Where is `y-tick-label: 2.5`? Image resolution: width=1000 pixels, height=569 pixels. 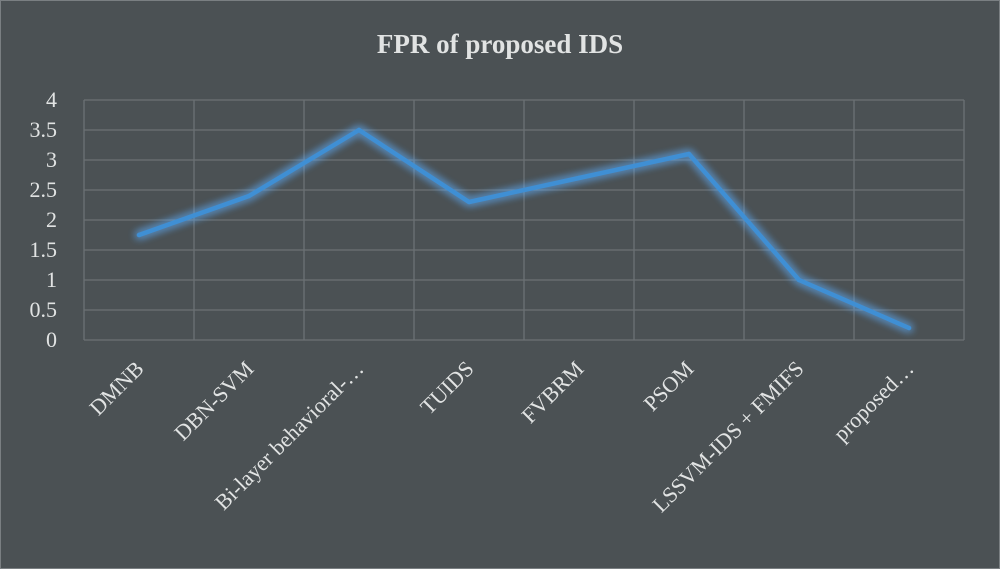 y-tick-label: 2.5 is located at coordinates (44, 189).